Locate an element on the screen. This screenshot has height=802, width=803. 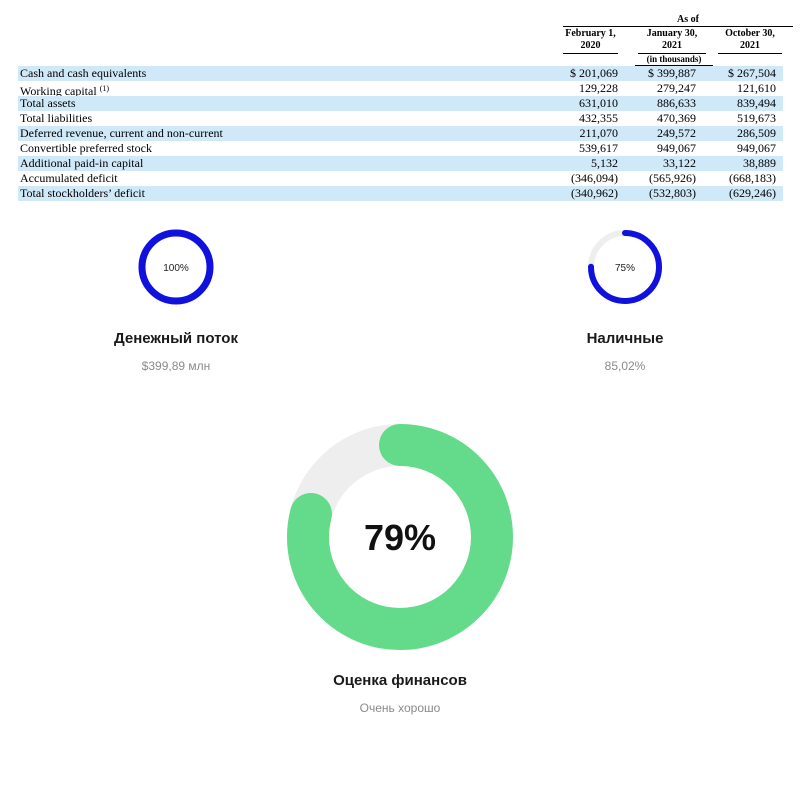
column-header-feb-2020: February 1, 2020 is located at coordinates (590, 41).